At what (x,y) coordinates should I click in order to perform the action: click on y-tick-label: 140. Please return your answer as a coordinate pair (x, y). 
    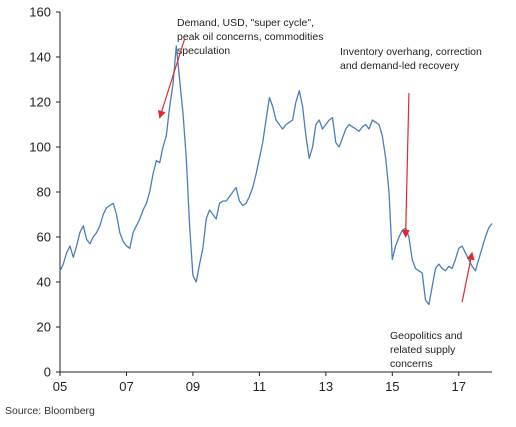
    Looking at the image, I should click on (40, 57).